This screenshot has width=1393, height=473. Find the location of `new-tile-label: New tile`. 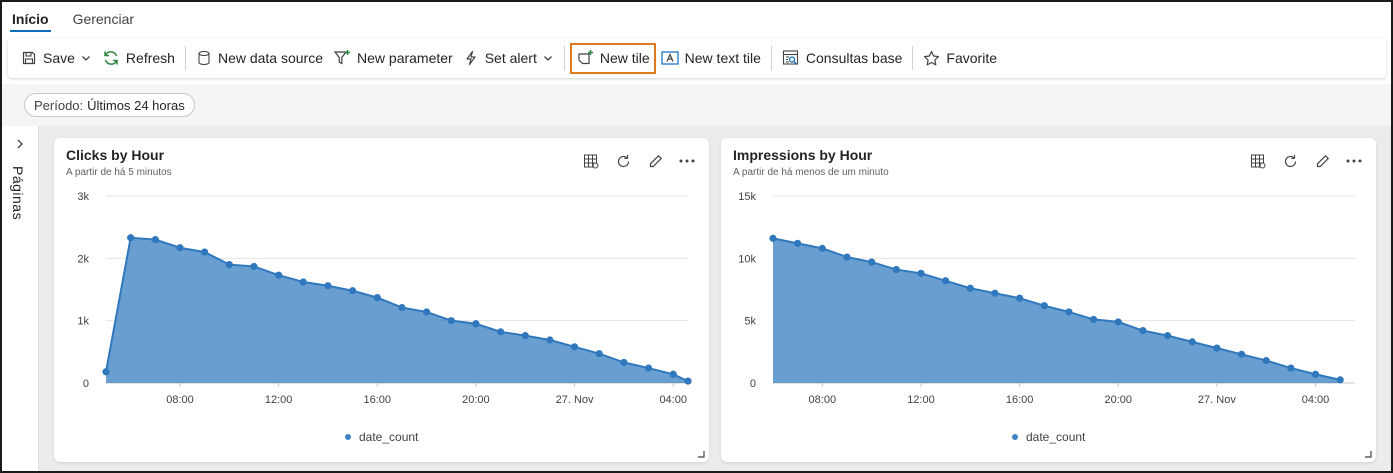

new-tile-label: New tile is located at coordinates (624, 58).